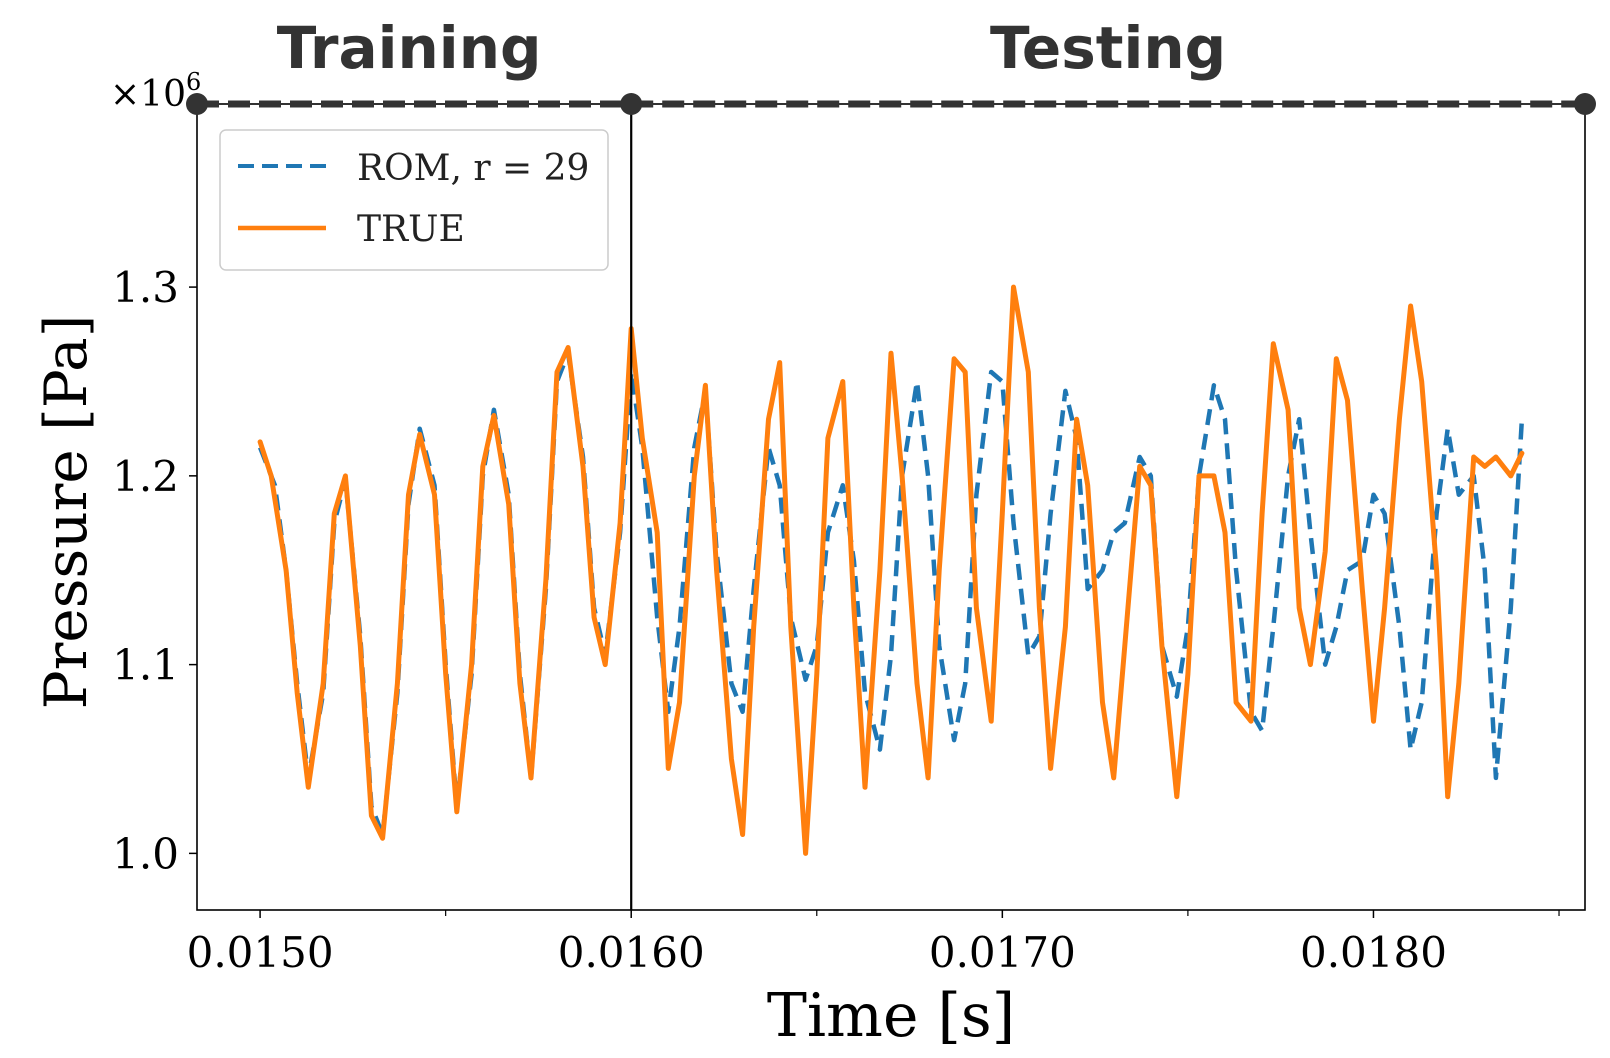 This screenshot has width=1610, height=1058. What do you see at coordinates (891, 1016) in the screenshot?
I see `x-axis-label: Time [s]` at bounding box center [891, 1016].